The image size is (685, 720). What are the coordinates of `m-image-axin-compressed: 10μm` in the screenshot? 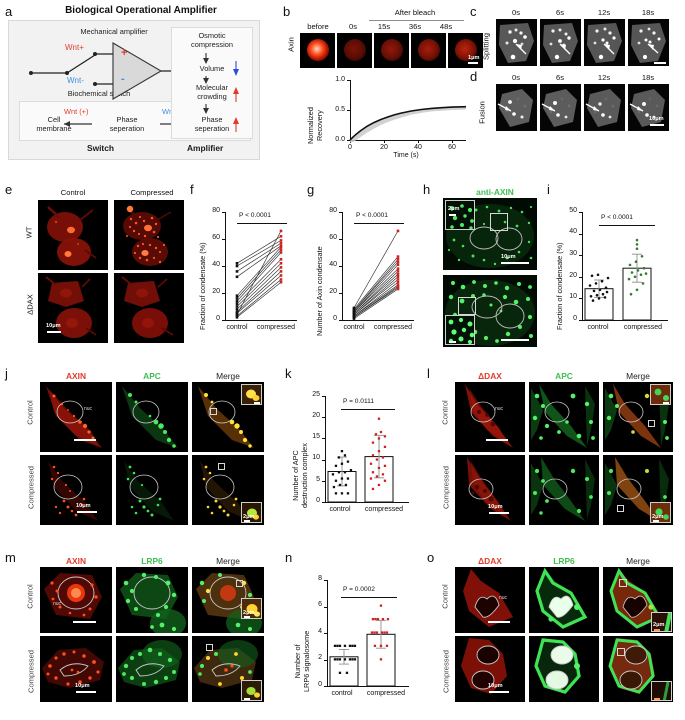 It's located at (76, 669).